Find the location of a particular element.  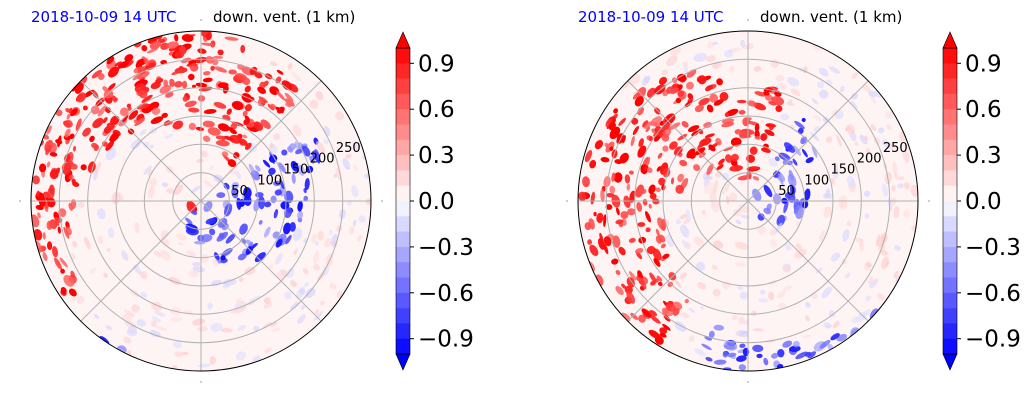

colorbar-tick-label: 0.3 is located at coordinates (983, 156).